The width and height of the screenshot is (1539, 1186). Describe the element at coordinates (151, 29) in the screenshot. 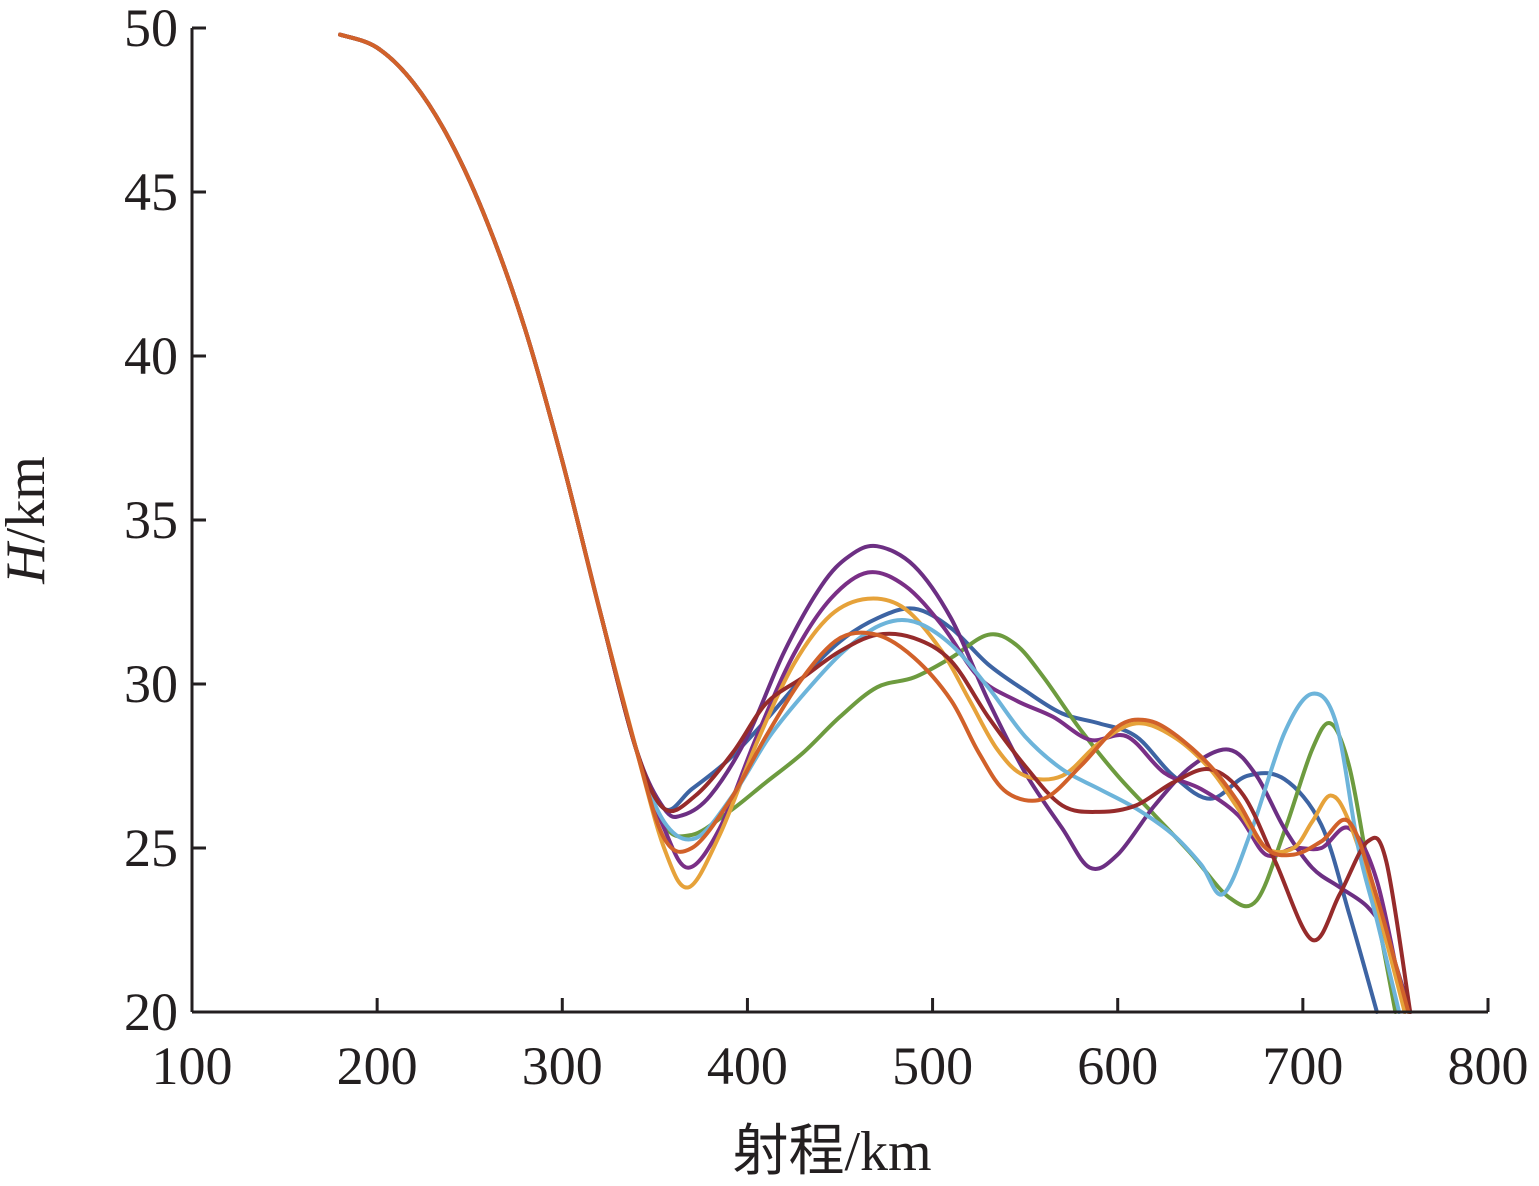

I see `y-tick-label: 50` at that location.